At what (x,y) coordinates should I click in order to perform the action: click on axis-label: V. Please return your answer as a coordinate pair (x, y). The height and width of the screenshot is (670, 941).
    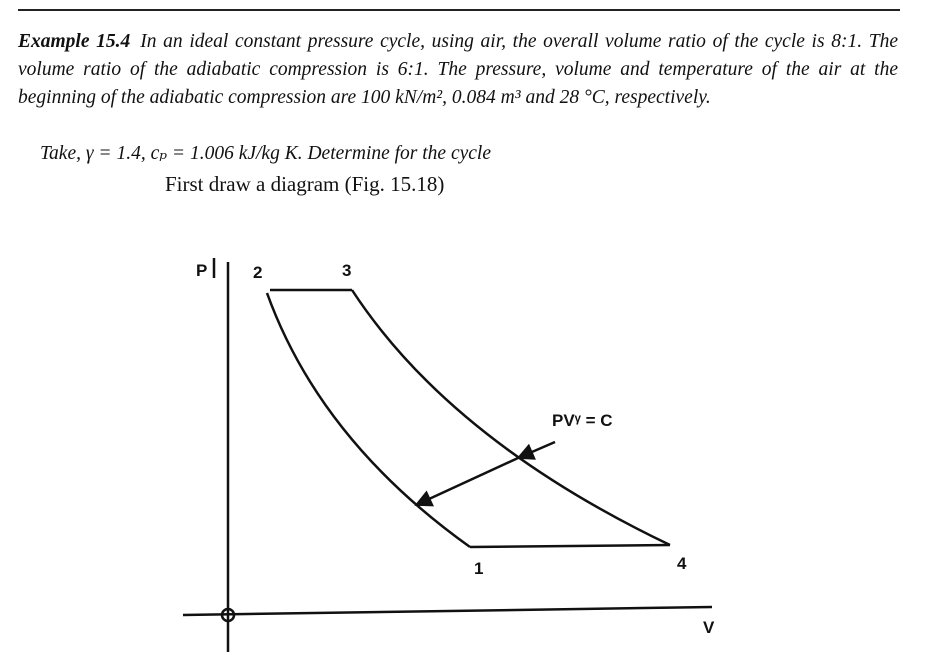
    Looking at the image, I should click on (709, 627).